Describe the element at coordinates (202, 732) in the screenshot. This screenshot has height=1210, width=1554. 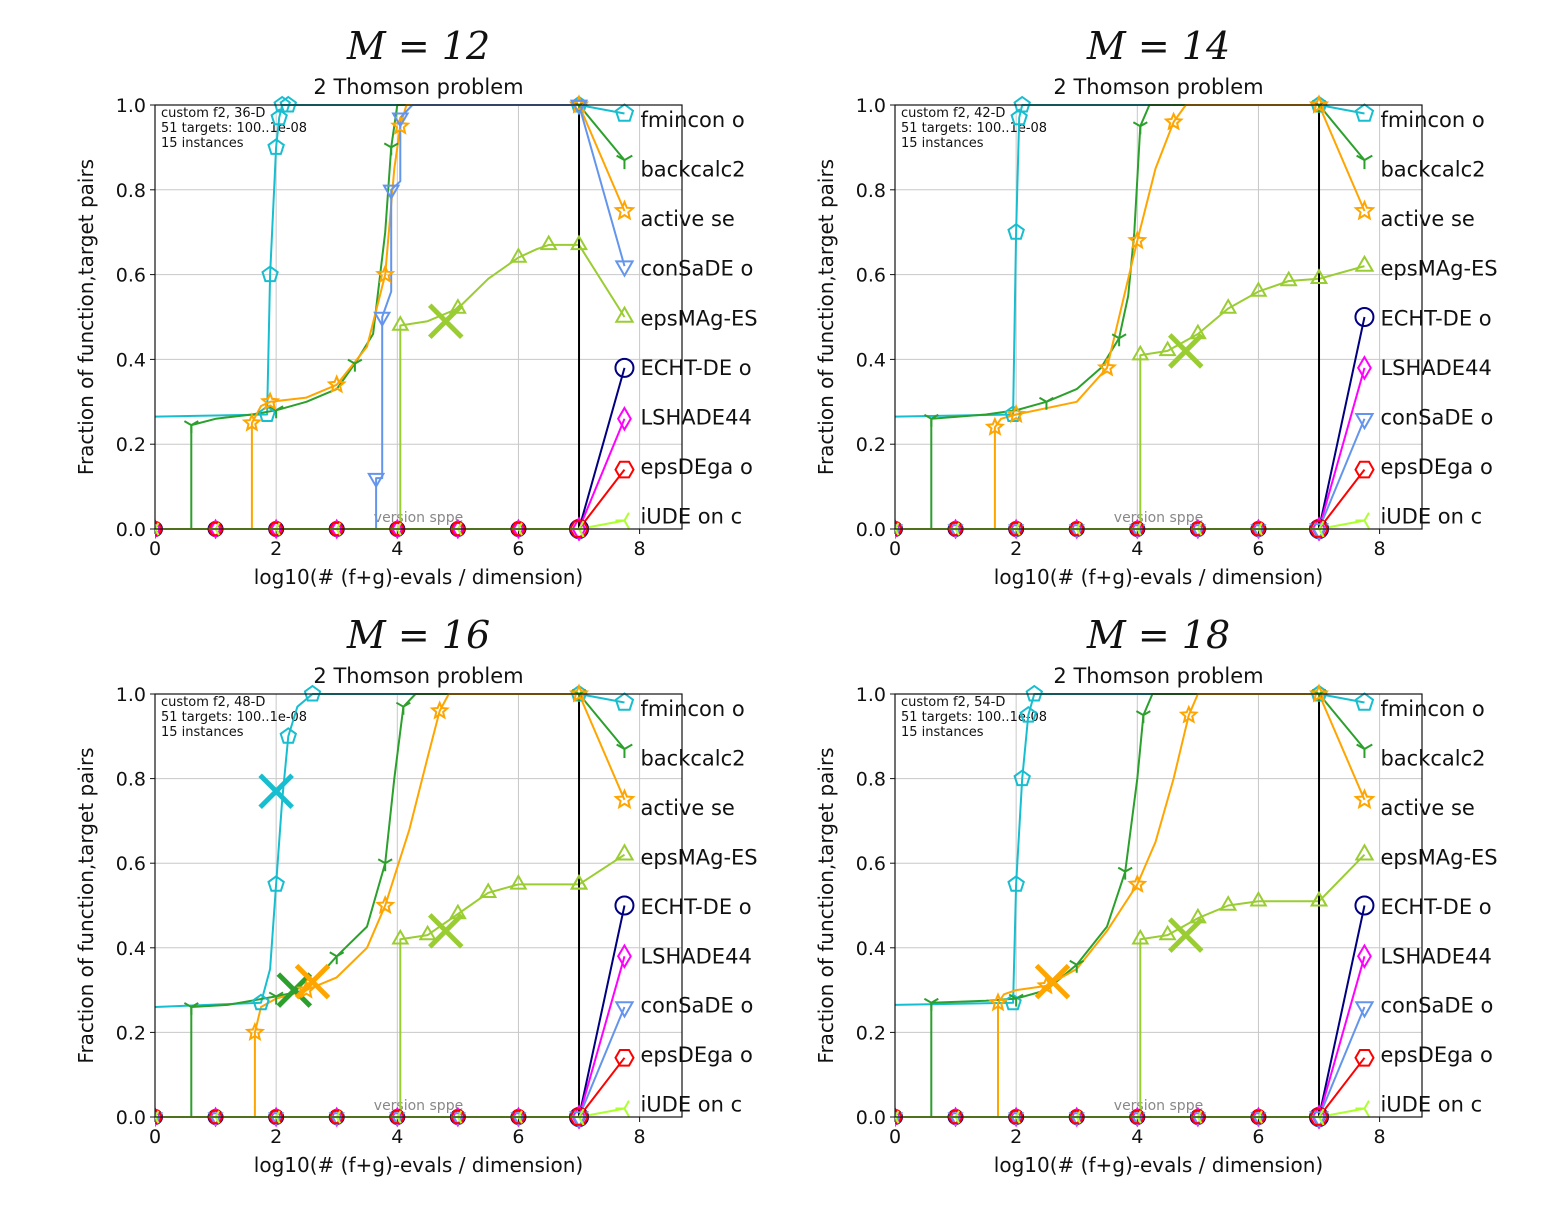
I see `info-text: 15 instances` at that location.